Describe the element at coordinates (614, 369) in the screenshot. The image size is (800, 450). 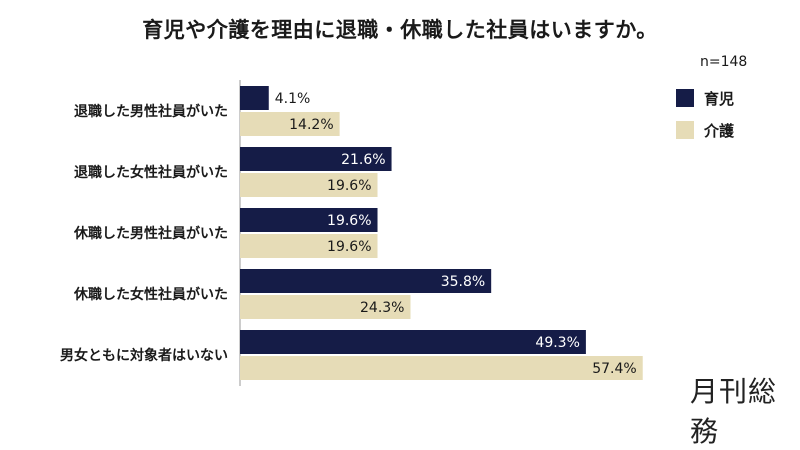
I see `bar-value-label: 57.4%` at that location.